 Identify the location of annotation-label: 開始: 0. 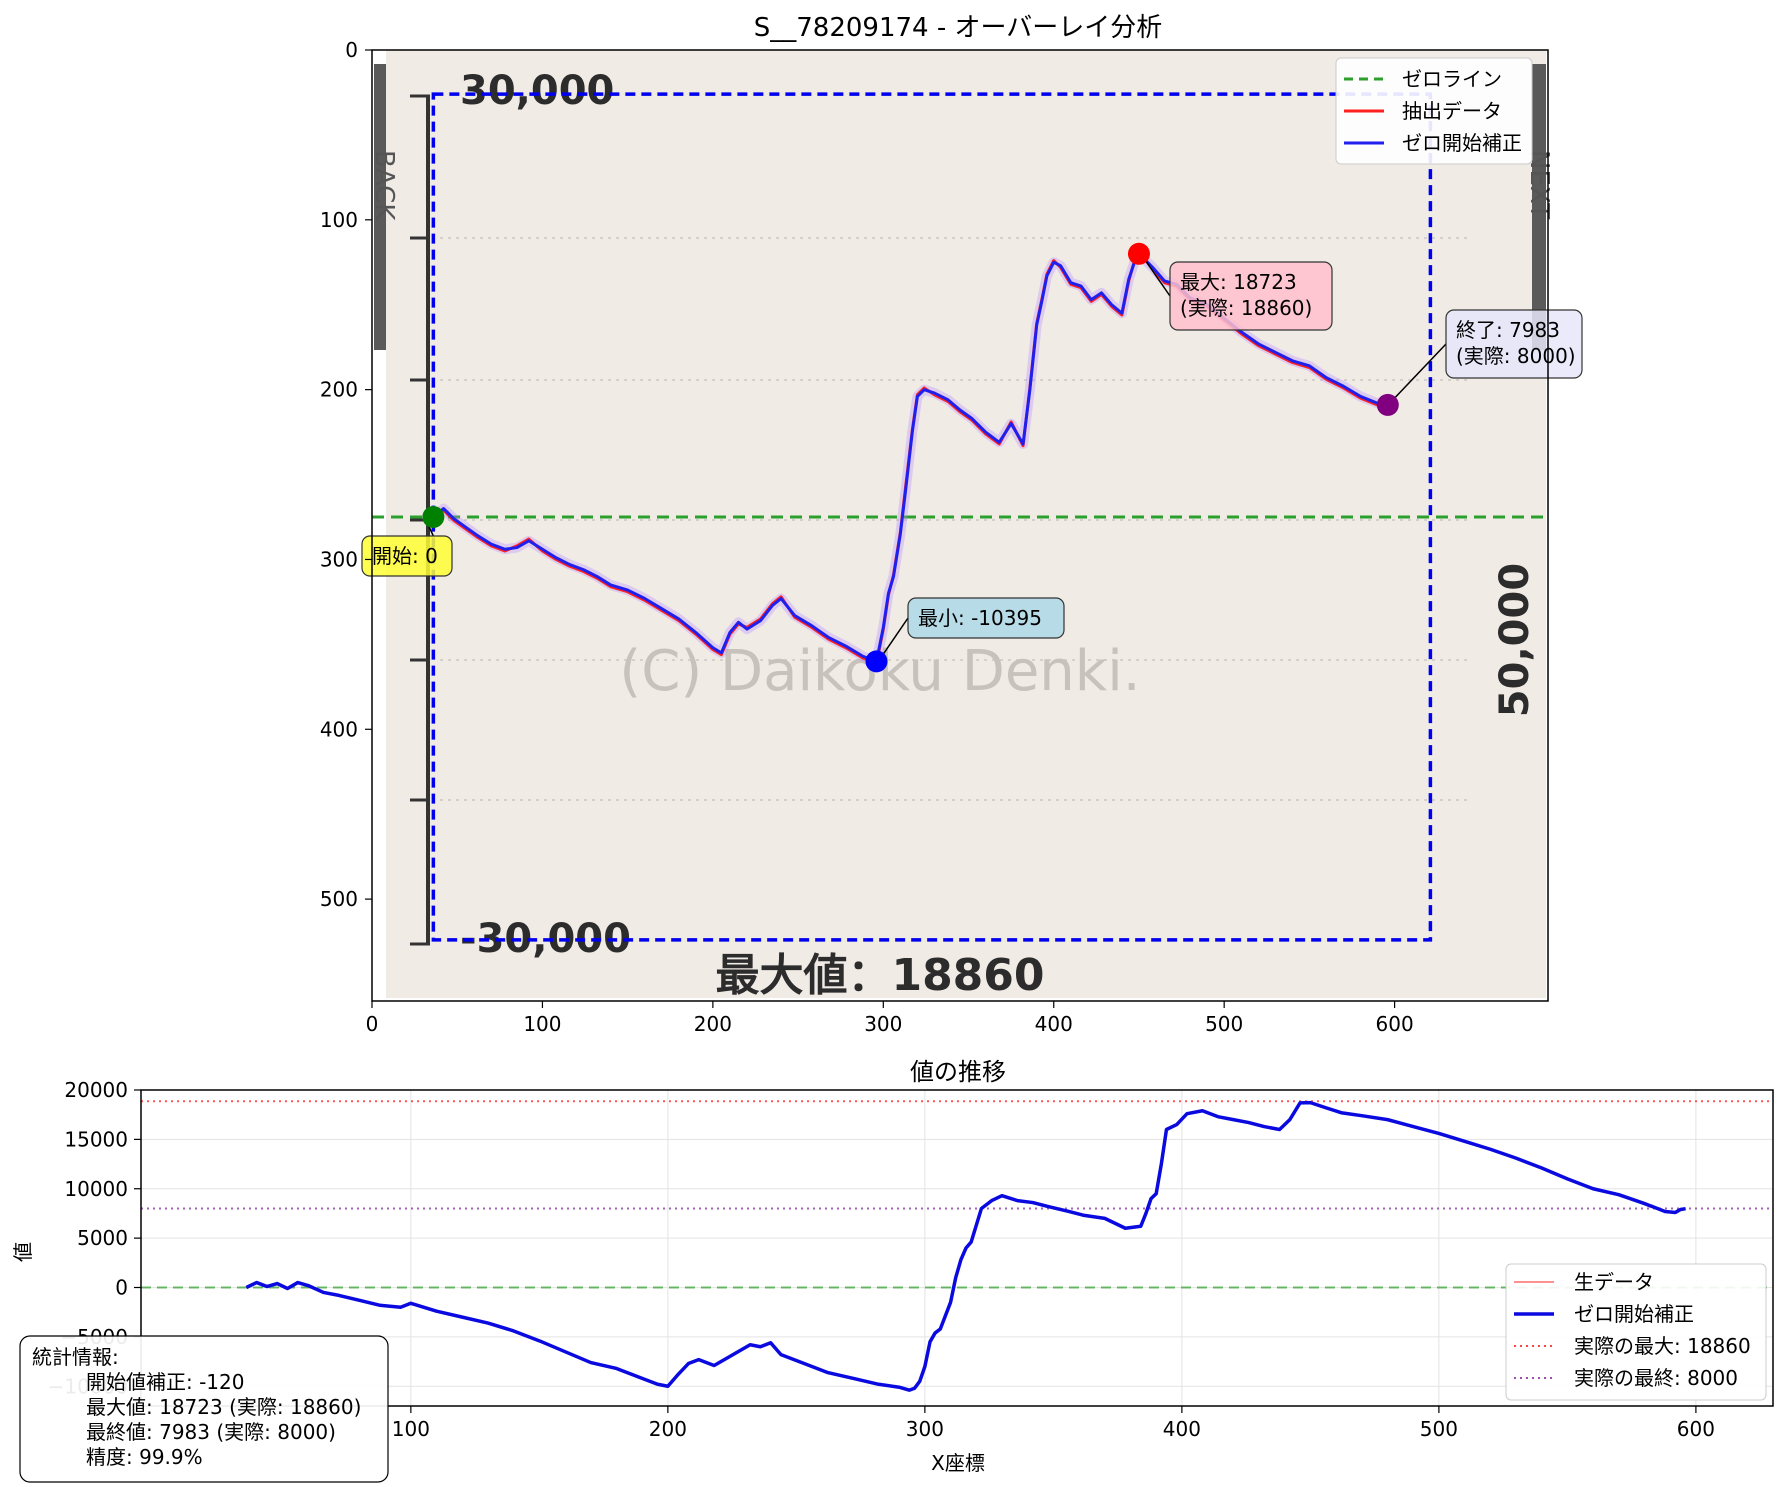
(405, 556).